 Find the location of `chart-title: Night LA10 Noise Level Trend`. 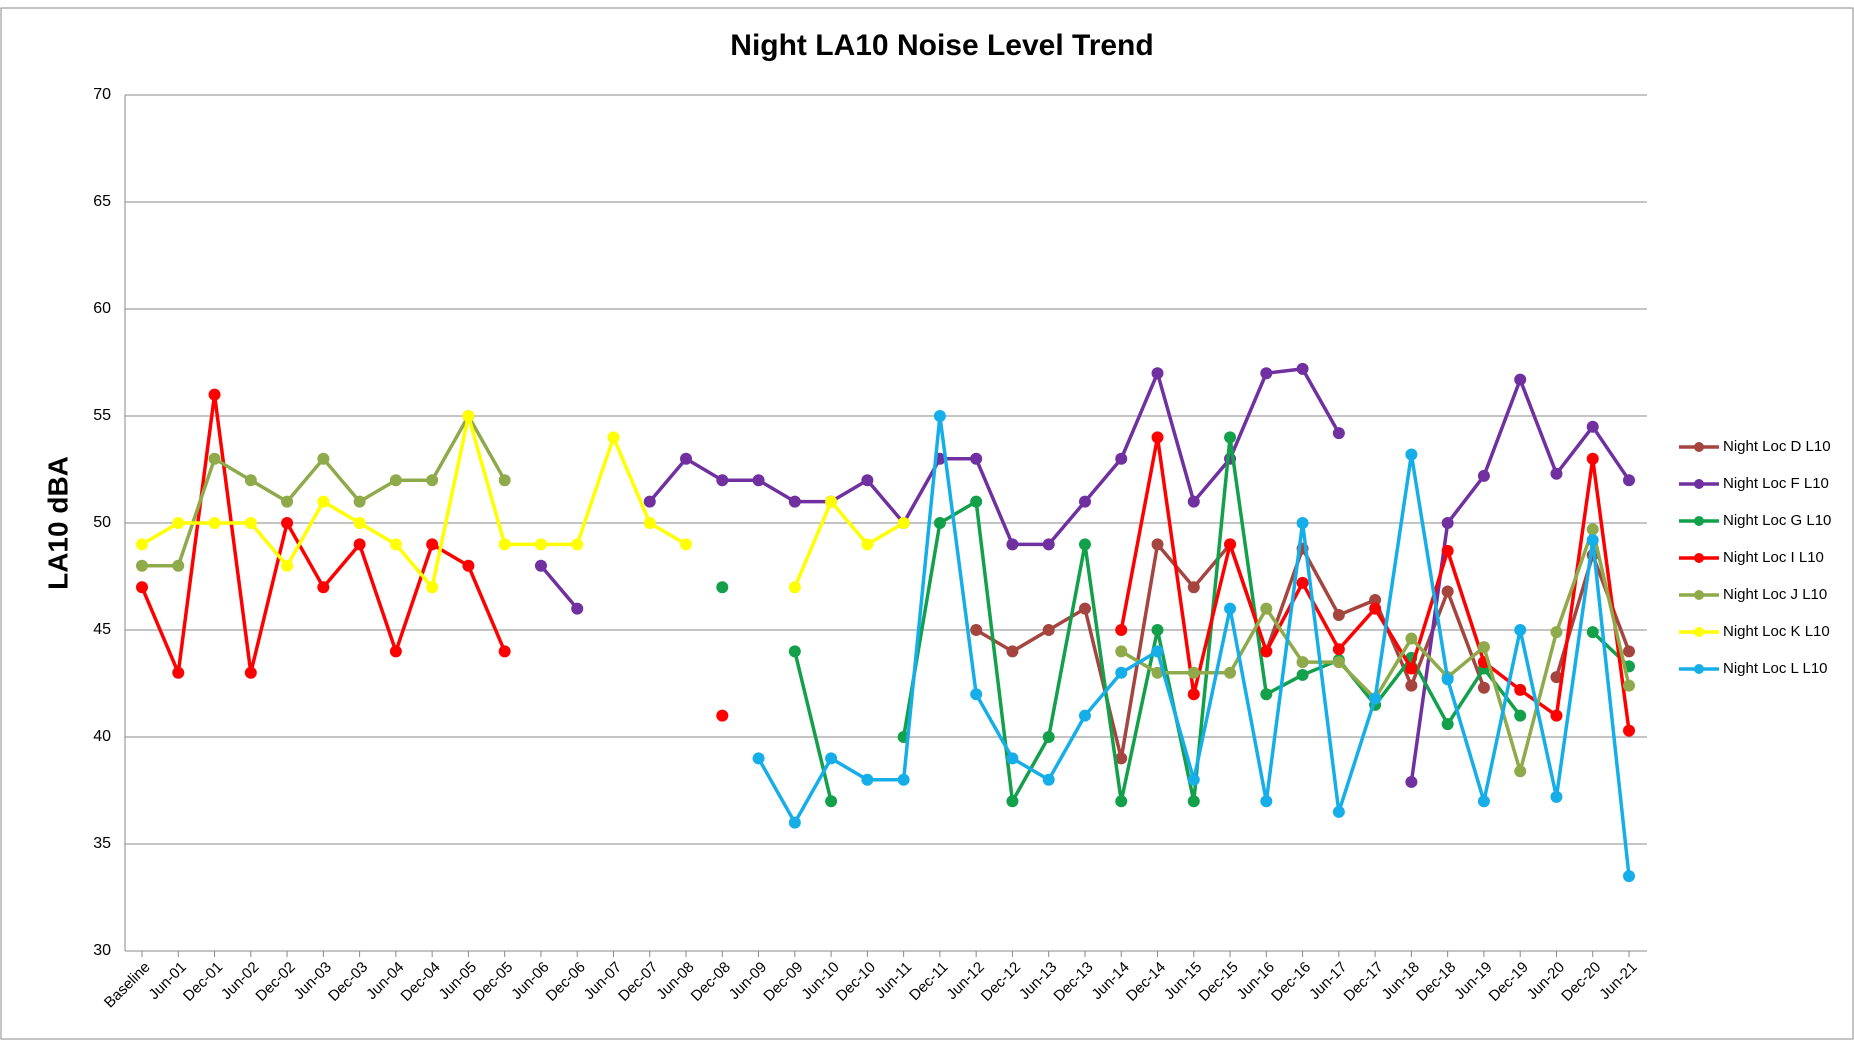

chart-title: Night LA10 Noise Level Trend is located at coordinates (941, 45).